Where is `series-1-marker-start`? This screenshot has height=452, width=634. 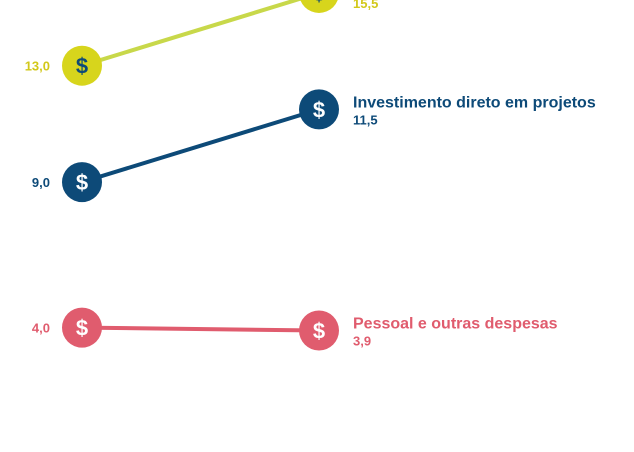
series-1-marker-start is located at coordinates (82, 182).